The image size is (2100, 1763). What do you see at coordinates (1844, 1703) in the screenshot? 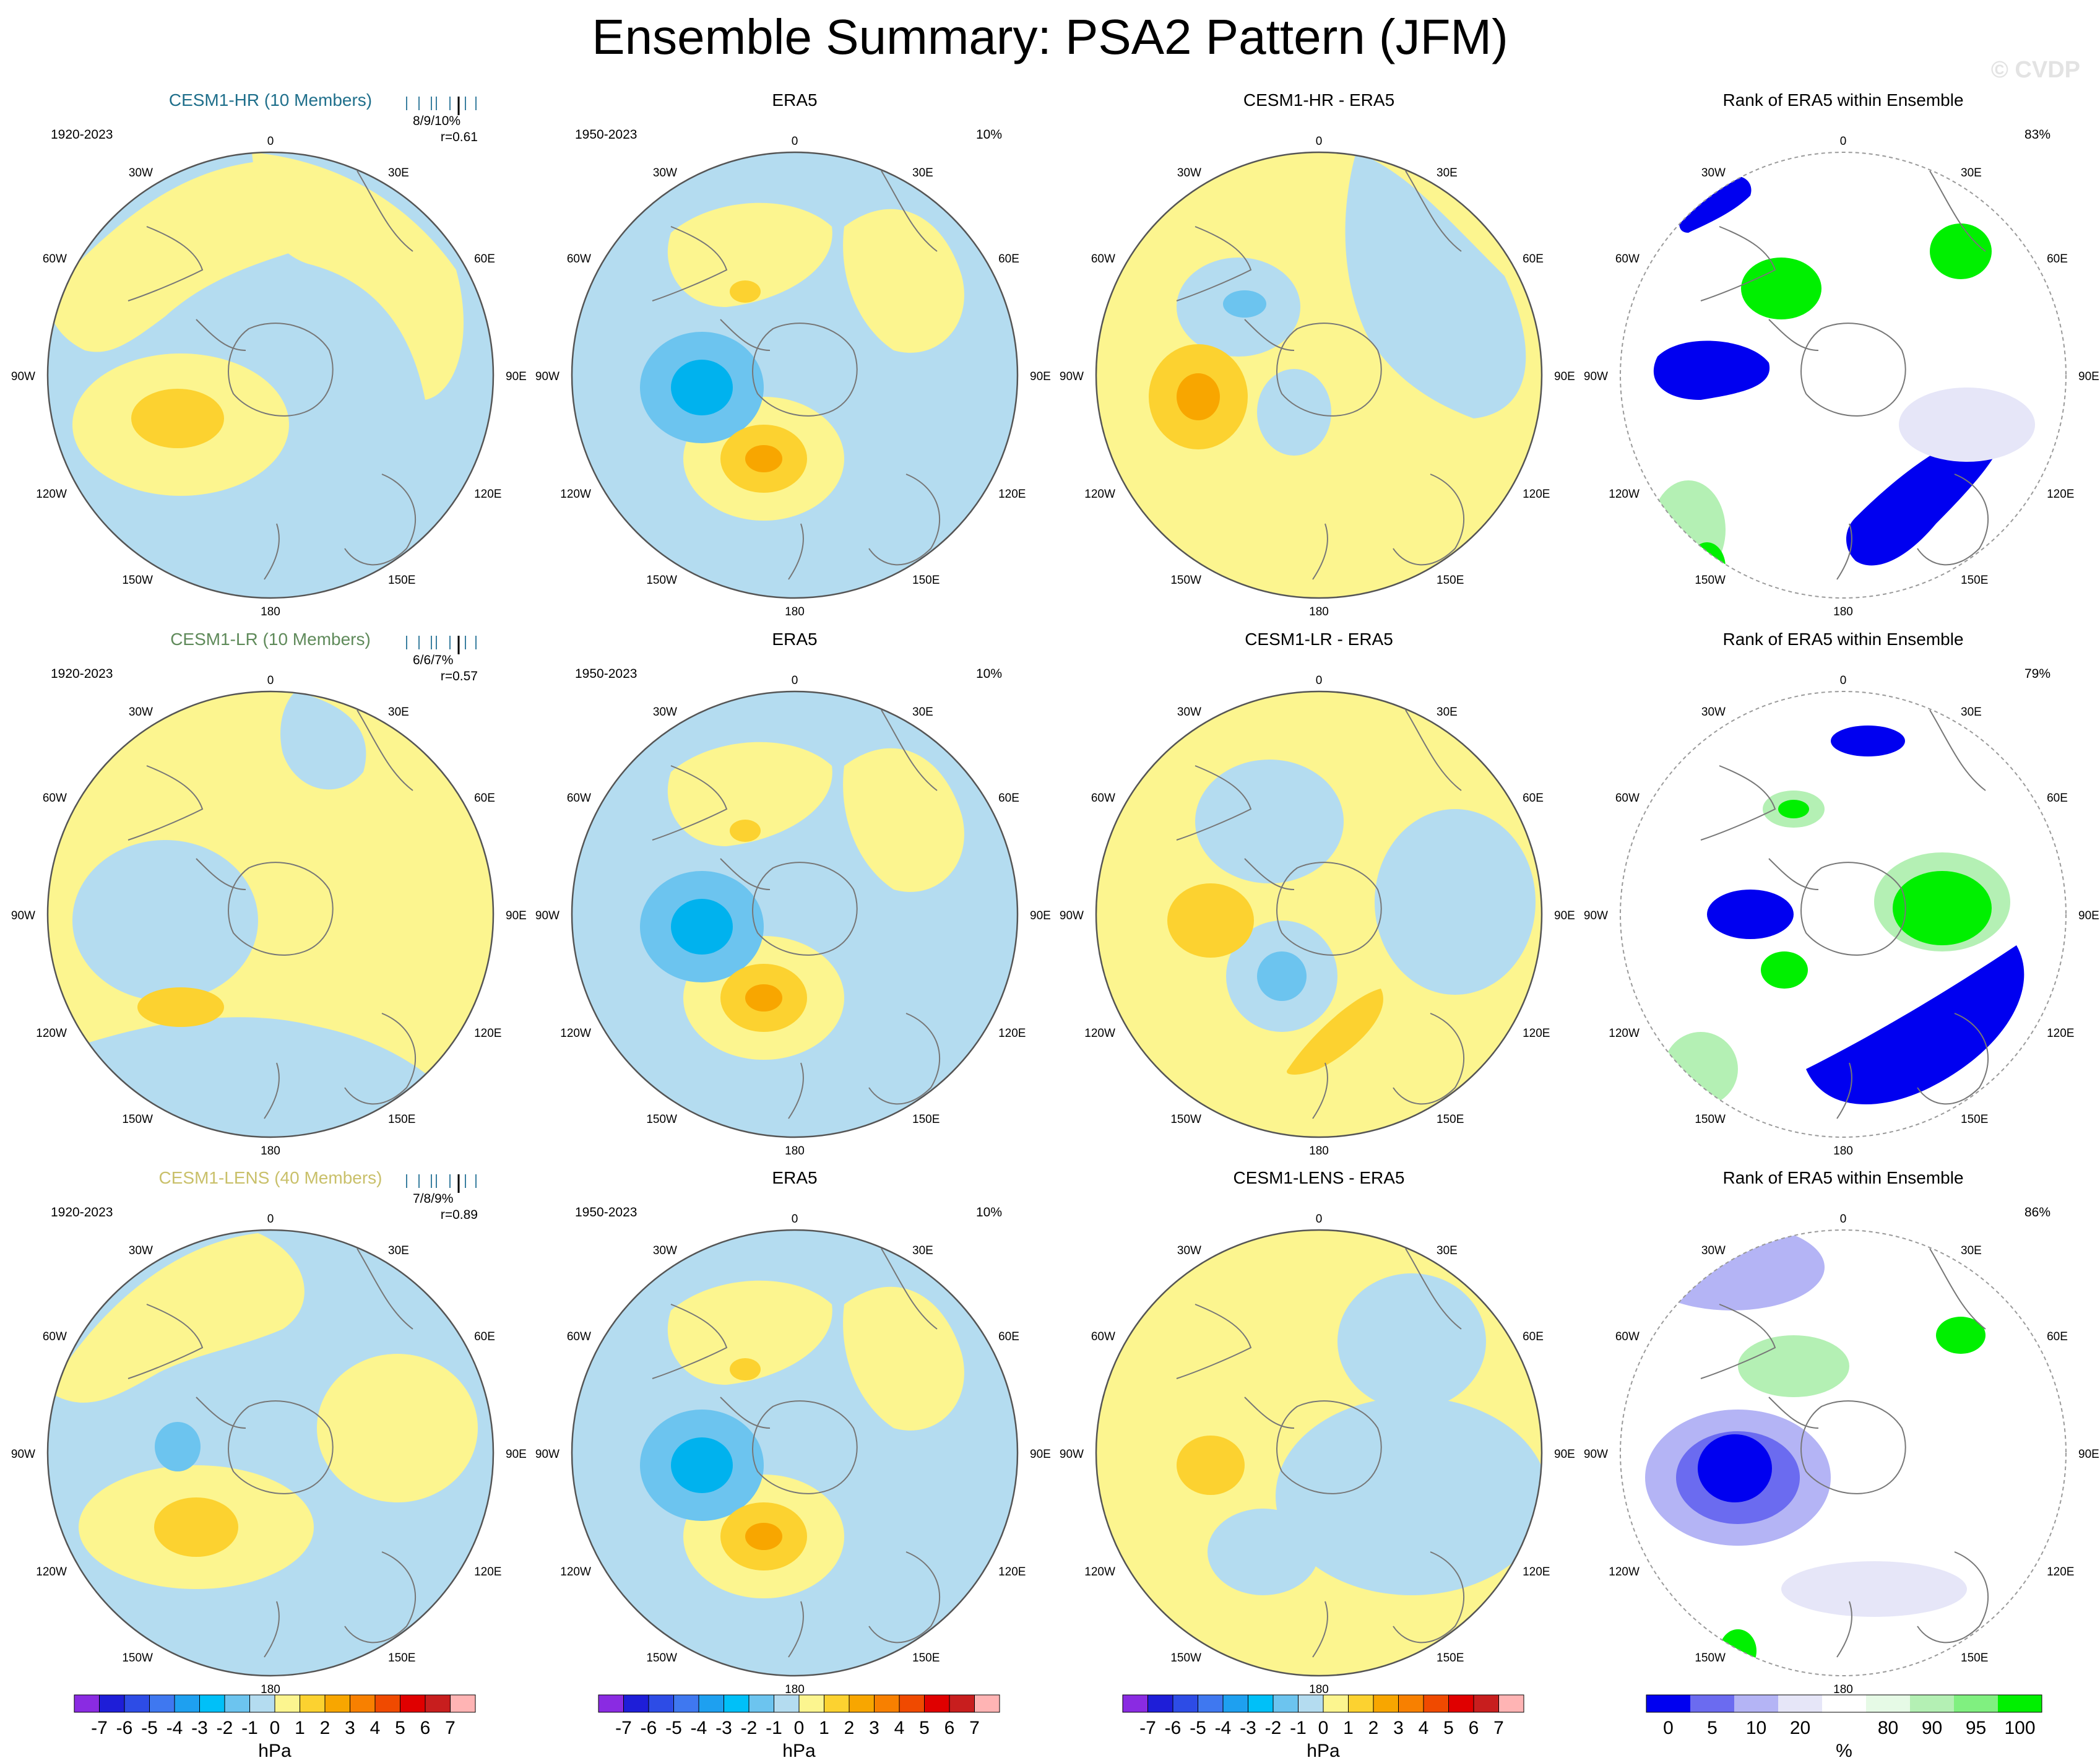
I see `colorbar-frame` at bounding box center [1844, 1703].